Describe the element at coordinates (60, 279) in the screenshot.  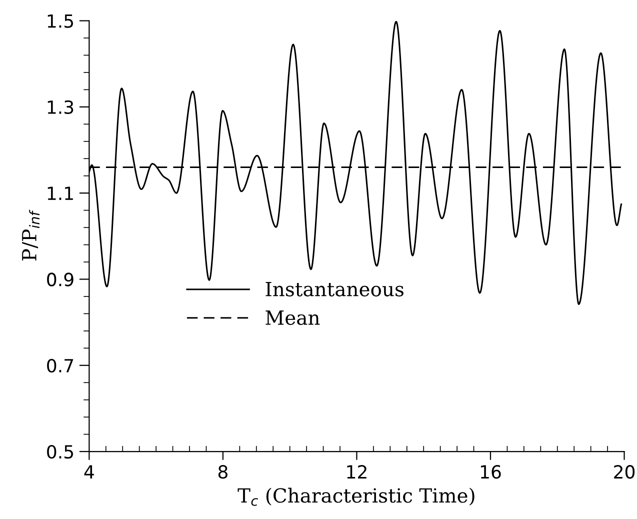
I see `y-tick-label: 0.9` at that location.